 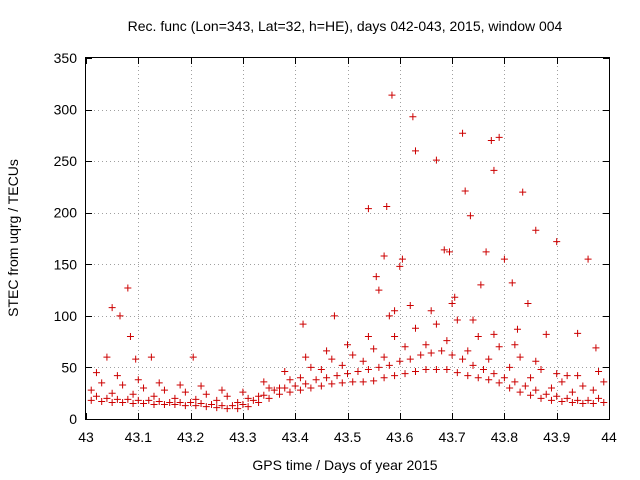 I want to click on x-tick-label: 43.7, so click(x=451, y=437).